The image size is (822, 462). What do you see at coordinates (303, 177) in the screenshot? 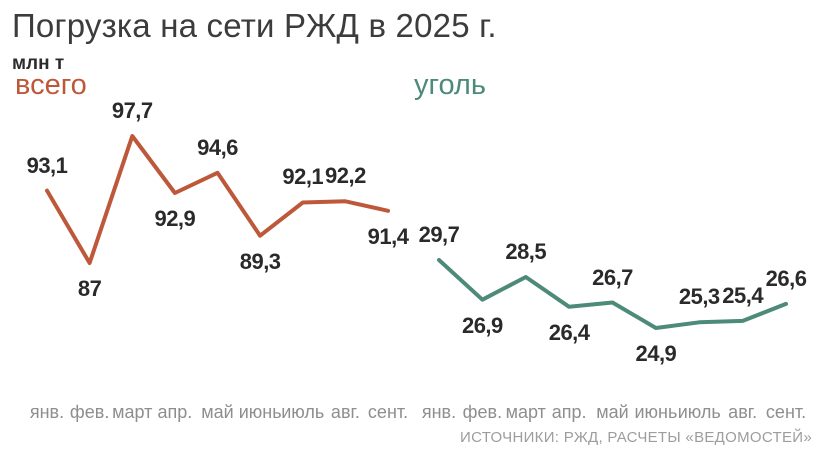
I see `total-value-label: 92,1` at bounding box center [303, 177].